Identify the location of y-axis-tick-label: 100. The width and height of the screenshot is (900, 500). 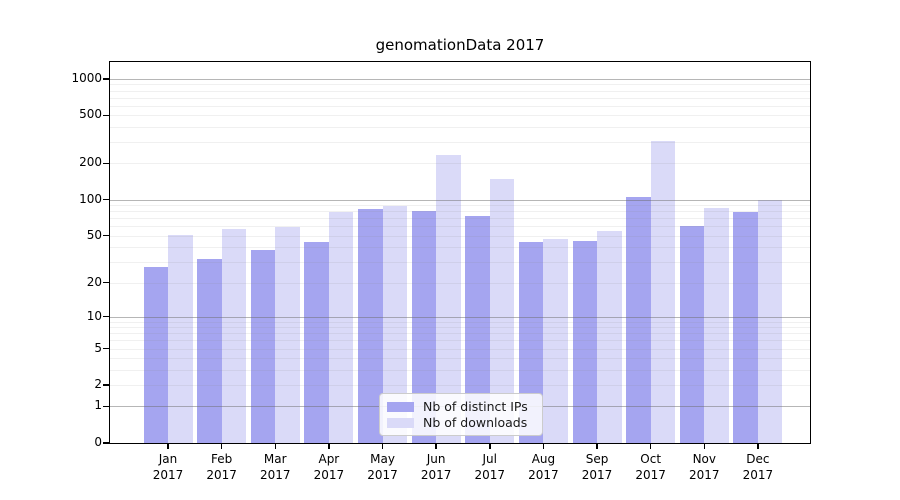
(90, 198).